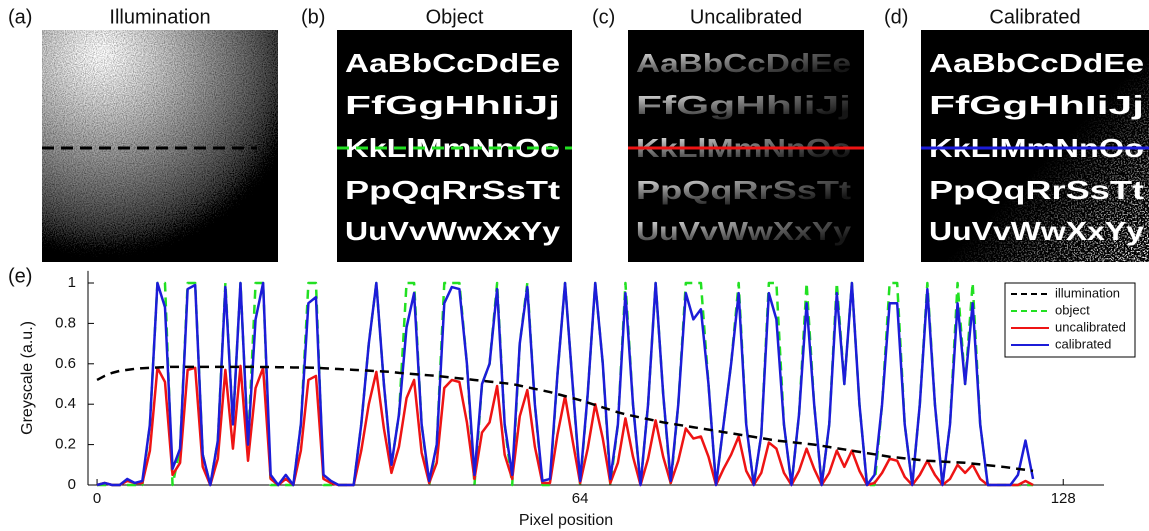 The width and height of the screenshot is (1149, 531). Describe the element at coordinates (1072, 309) in the screenshot. I see `legend-label: object` at that location.